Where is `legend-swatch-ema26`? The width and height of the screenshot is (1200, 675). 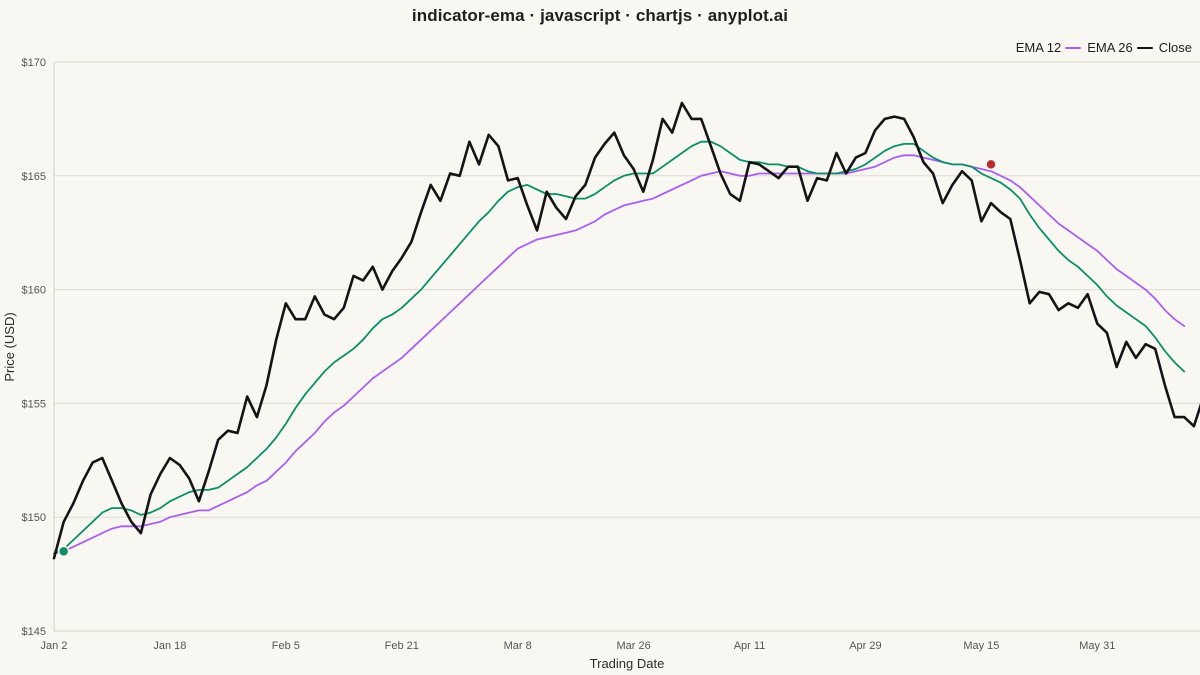
legend-swatch-ema26 is located at coordinates (1073, 47).